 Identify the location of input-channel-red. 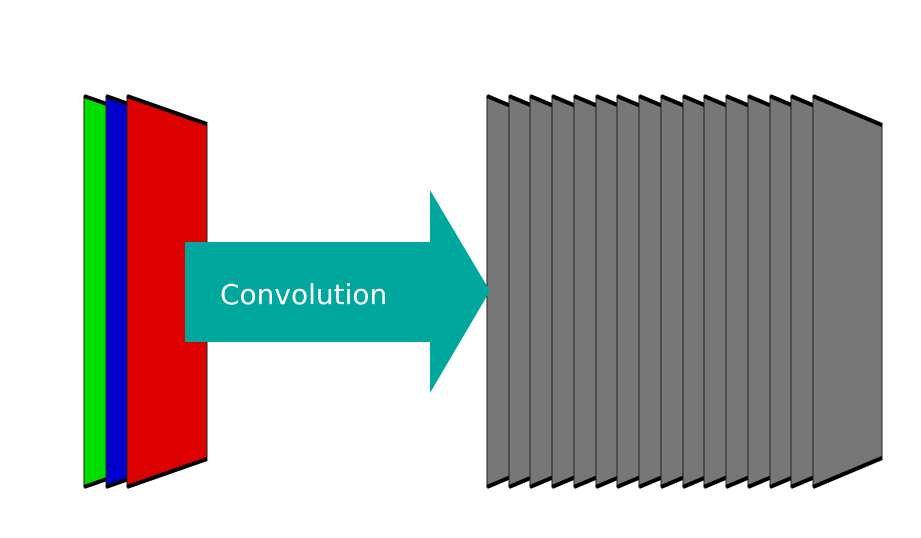
(167, 291).